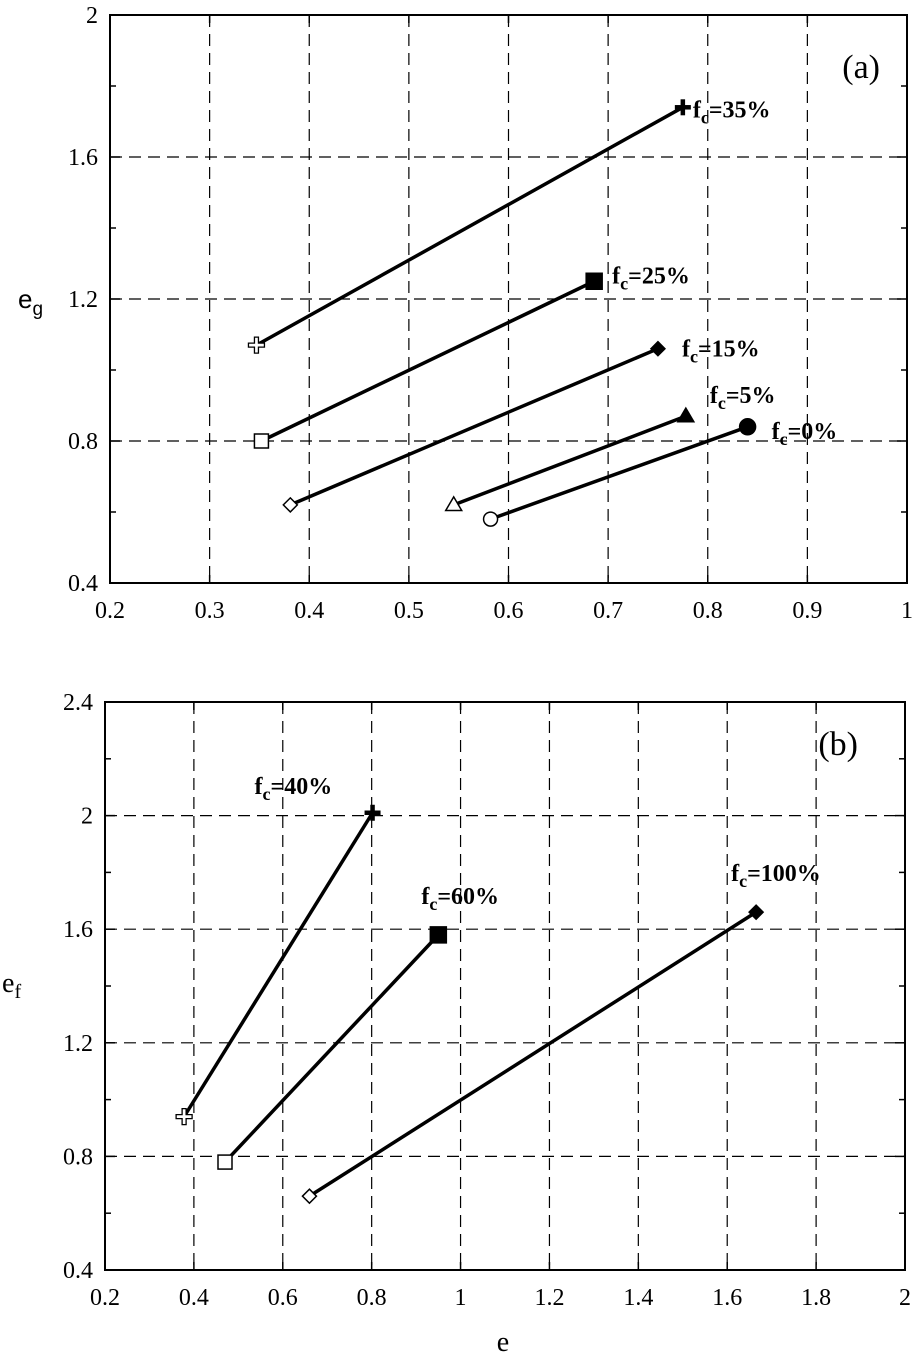 The width and height of the screenshot is (913, 1359). What do you see at coordinates (732, 112) in the screenshot?
I see `series-label: fc=35%` at bounding box center [732, 112].